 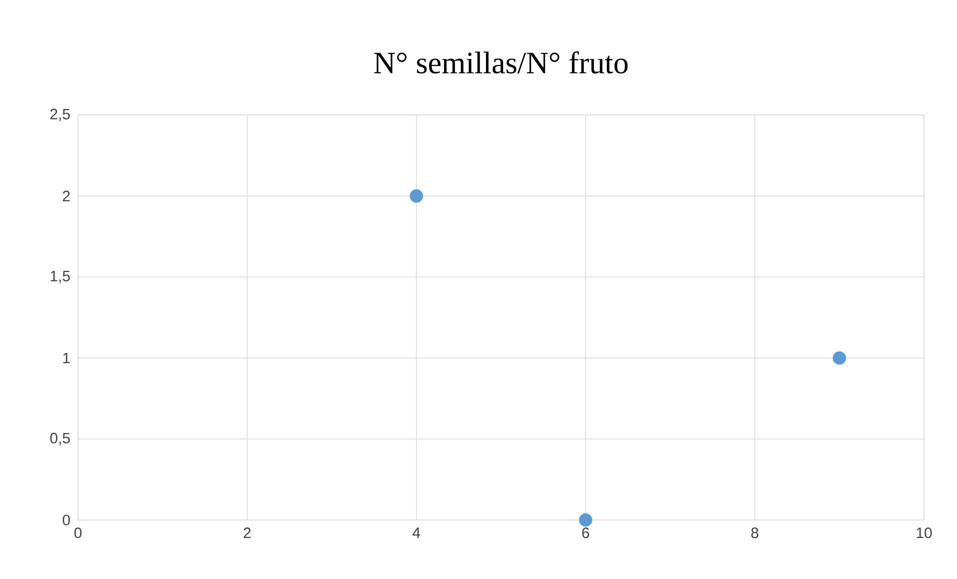 What do you see at coordinates (501, 62) in the screenshot?
I see `chart-title: N° semillas/N° fruto` at bounding box center [501, 62].